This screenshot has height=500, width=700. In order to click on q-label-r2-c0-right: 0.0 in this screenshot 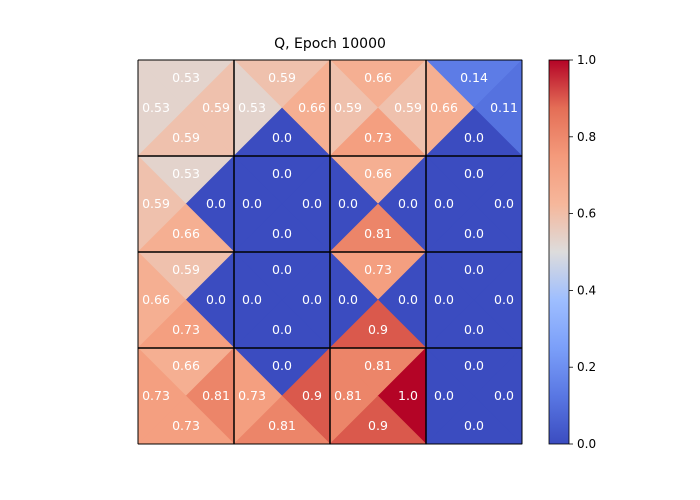, I will do `click(216, 299)`.